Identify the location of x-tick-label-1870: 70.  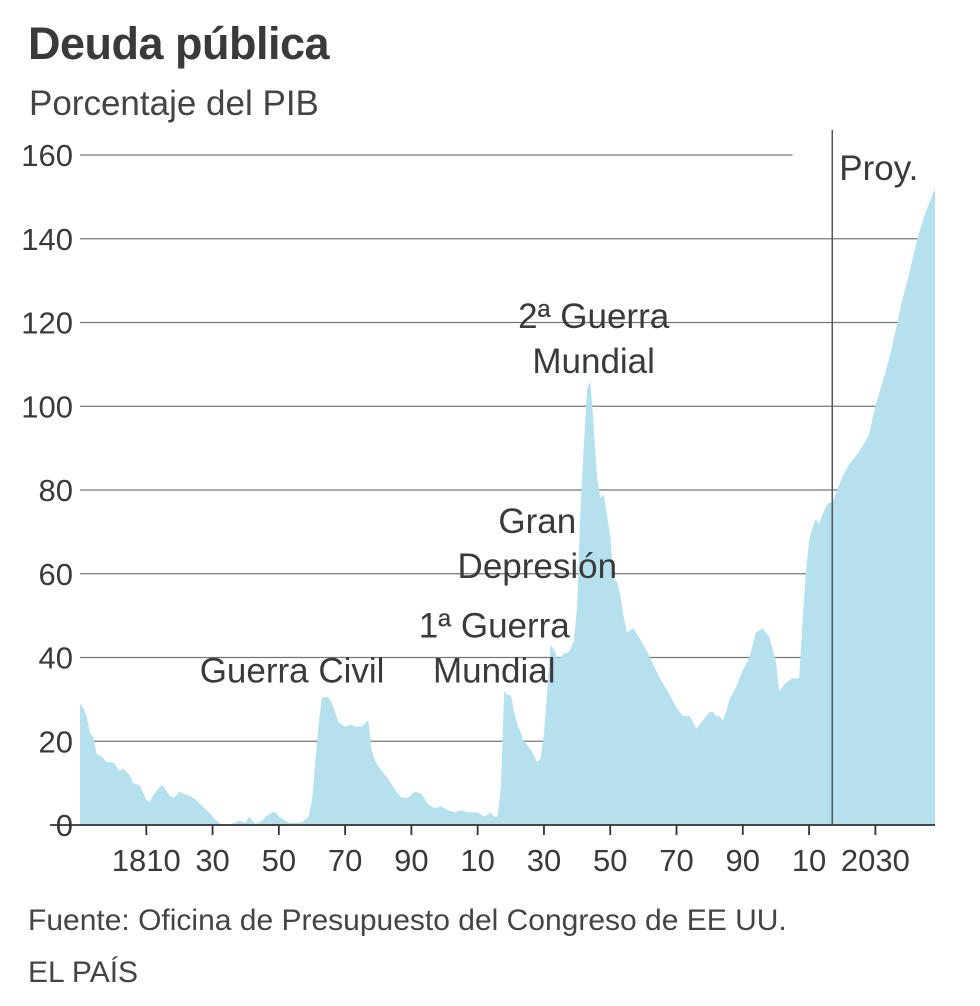
(345, 860).